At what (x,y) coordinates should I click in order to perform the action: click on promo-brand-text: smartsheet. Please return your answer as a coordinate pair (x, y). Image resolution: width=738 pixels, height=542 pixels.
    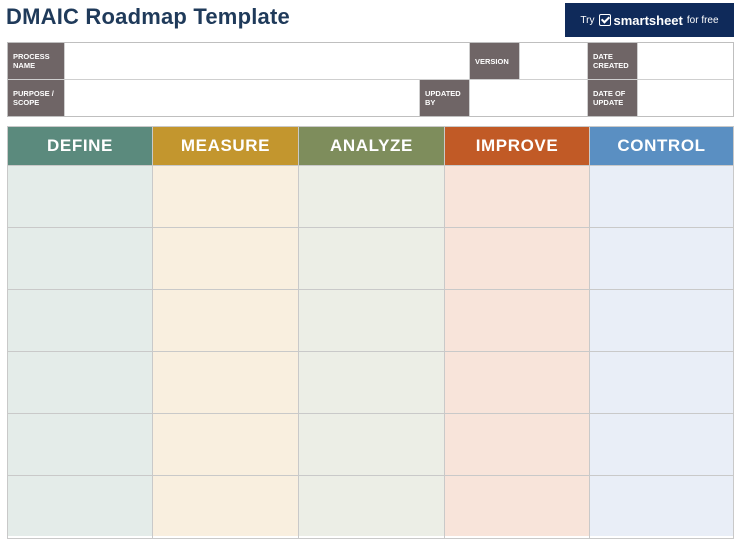
    Looking at the image, I should click on (648, 20).